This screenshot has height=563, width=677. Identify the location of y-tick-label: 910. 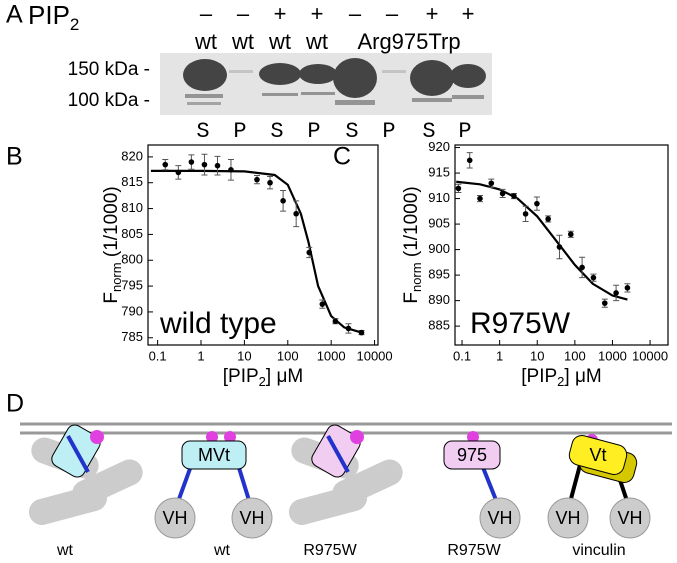
(439, 197).